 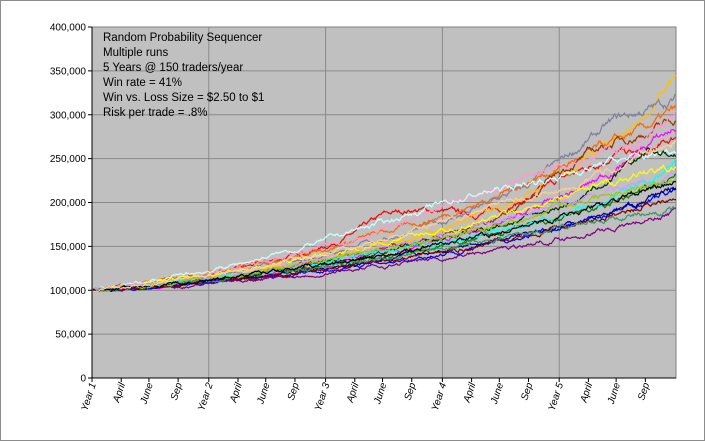 I want to click on y-tick-label: 400,000, so click(x=68, y=28).